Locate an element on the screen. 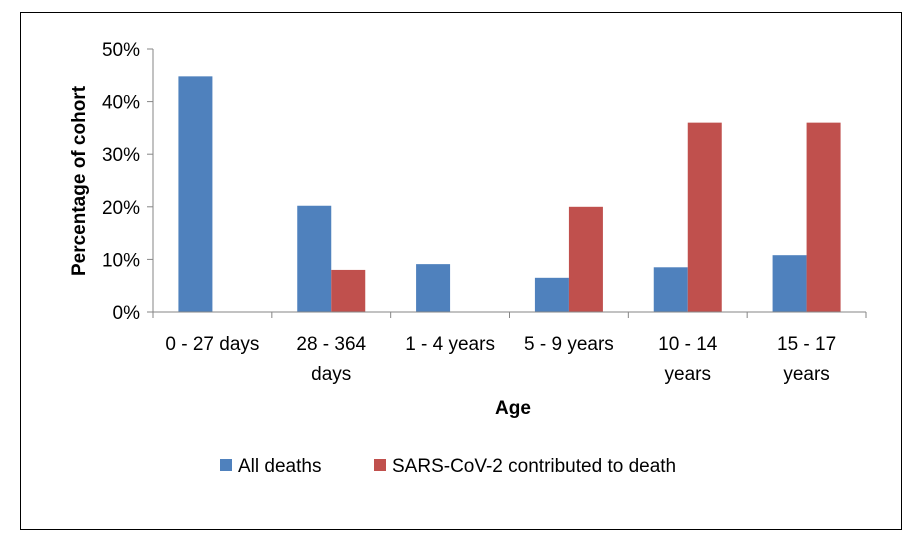  x-category-label: 1 - 4 years is located at coordinates (450, 344).